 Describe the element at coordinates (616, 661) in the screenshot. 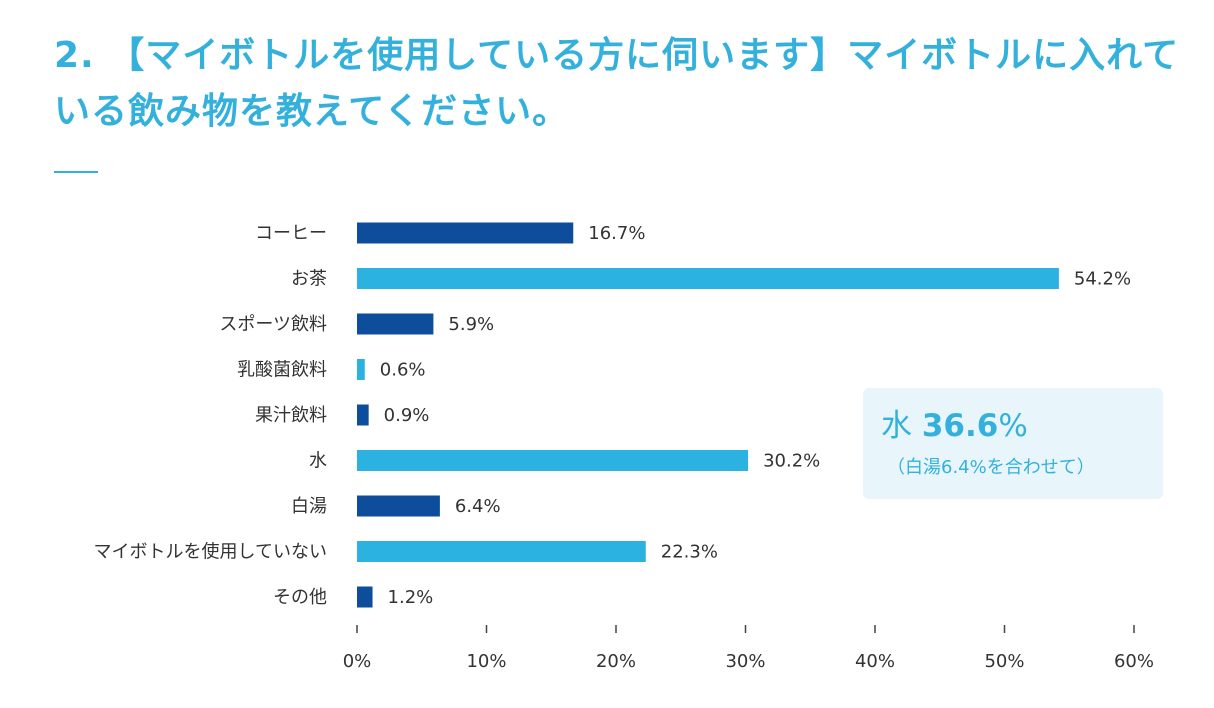

I see `x-tick-label: 20%` at that location.